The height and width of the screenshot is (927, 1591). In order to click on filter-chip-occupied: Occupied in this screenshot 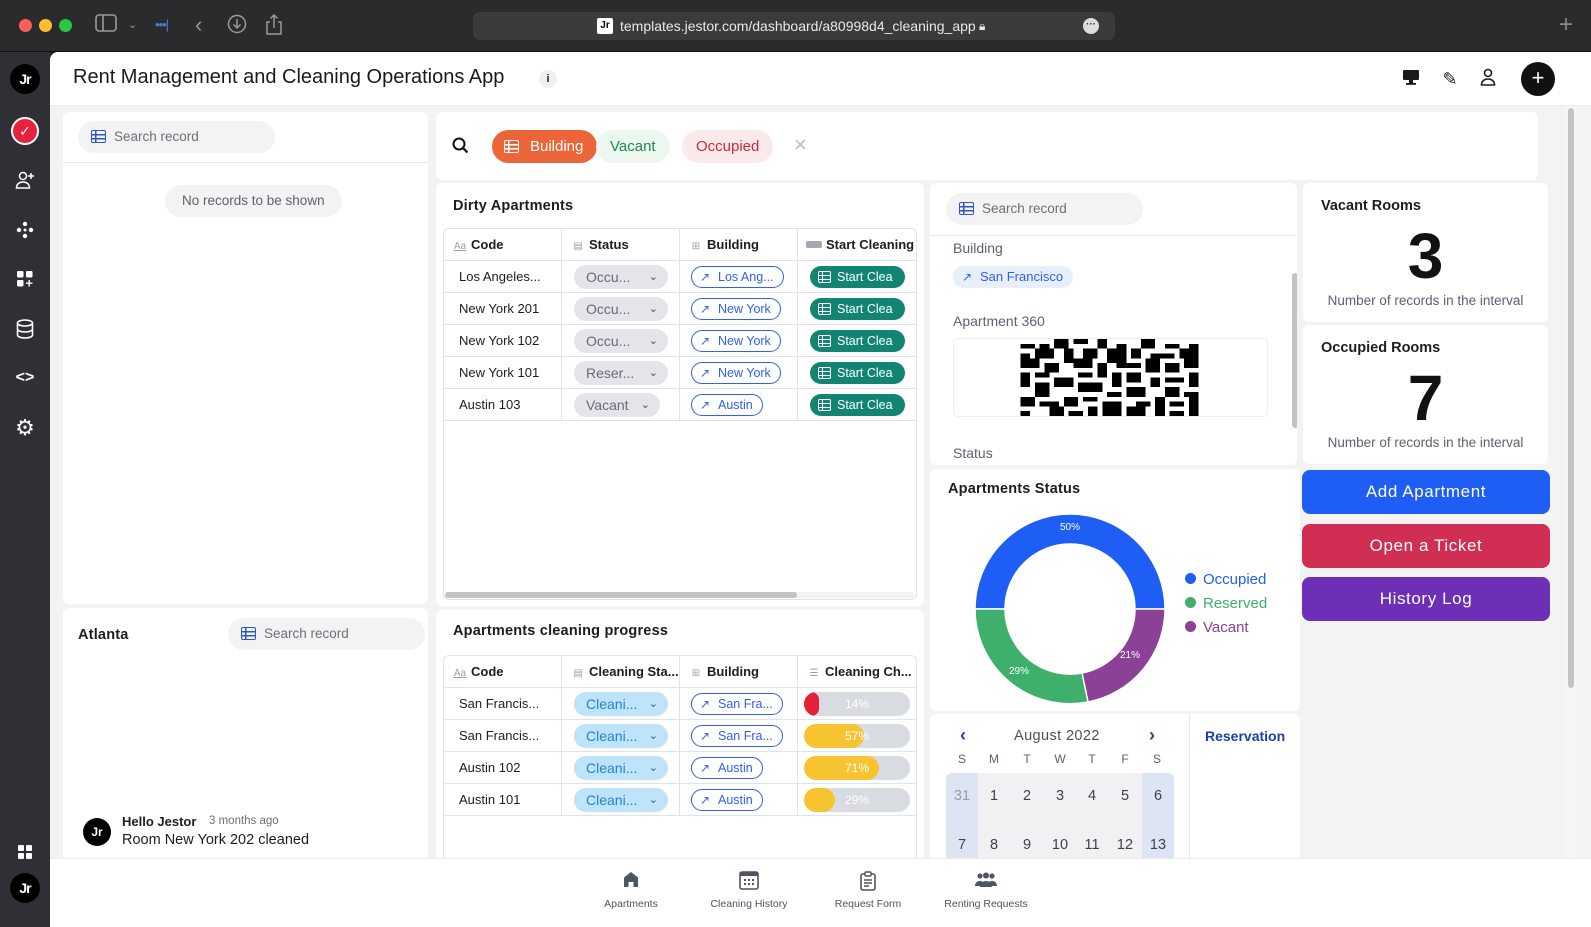, I will do `click(728, 146)`.